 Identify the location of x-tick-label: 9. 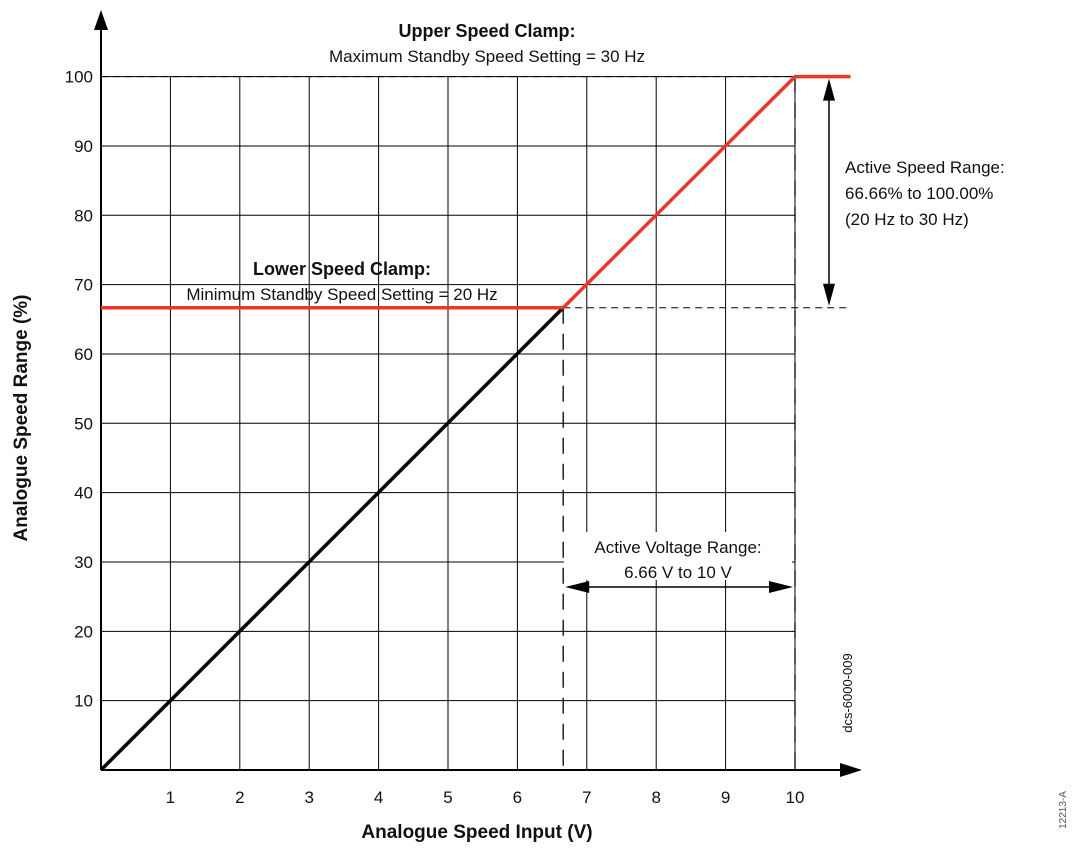
(725, 797).